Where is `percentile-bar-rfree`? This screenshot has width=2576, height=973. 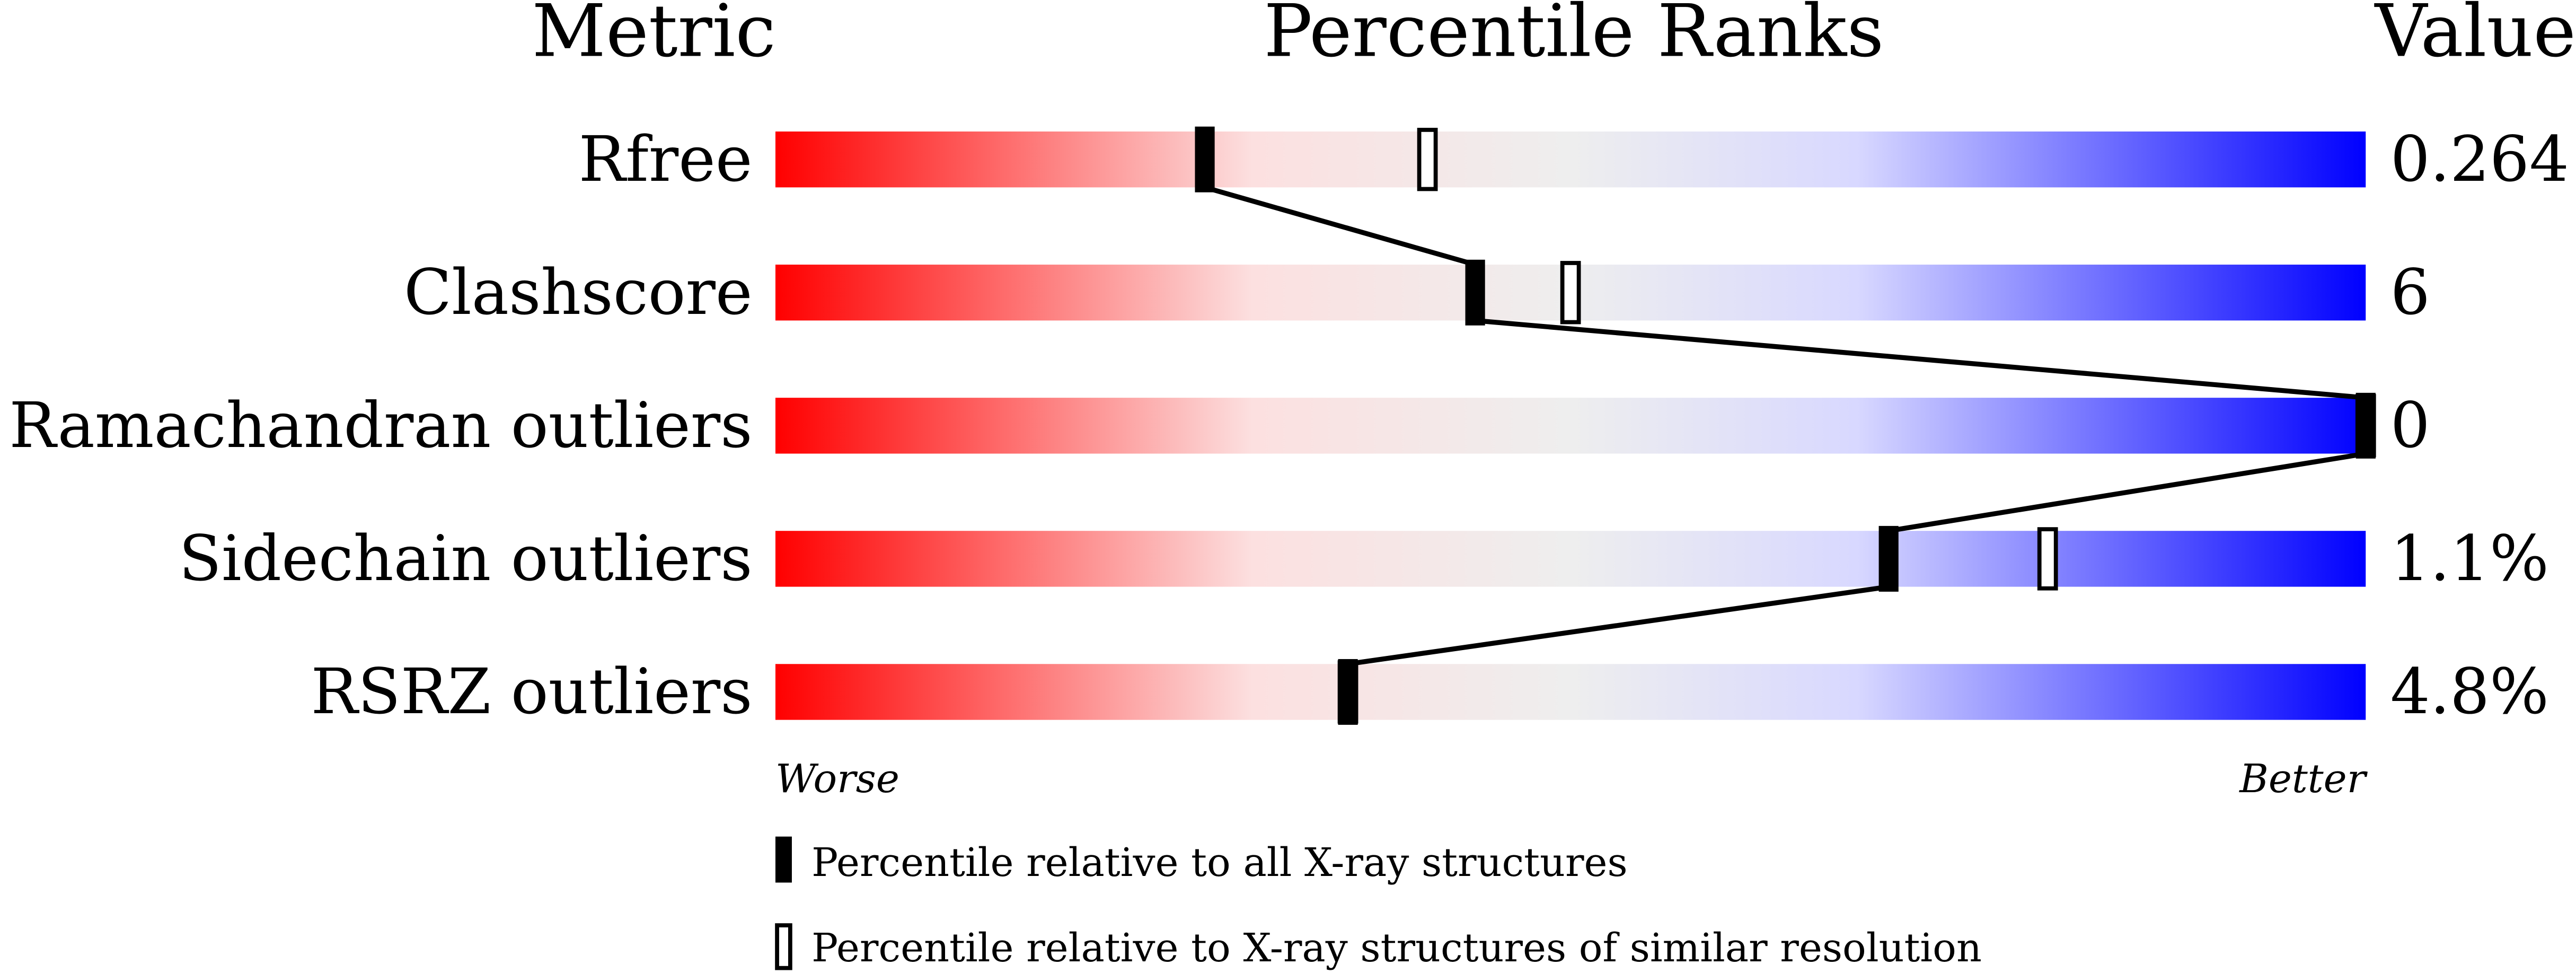 percentile-bar-rfree is located at coordinates (1570, 160).